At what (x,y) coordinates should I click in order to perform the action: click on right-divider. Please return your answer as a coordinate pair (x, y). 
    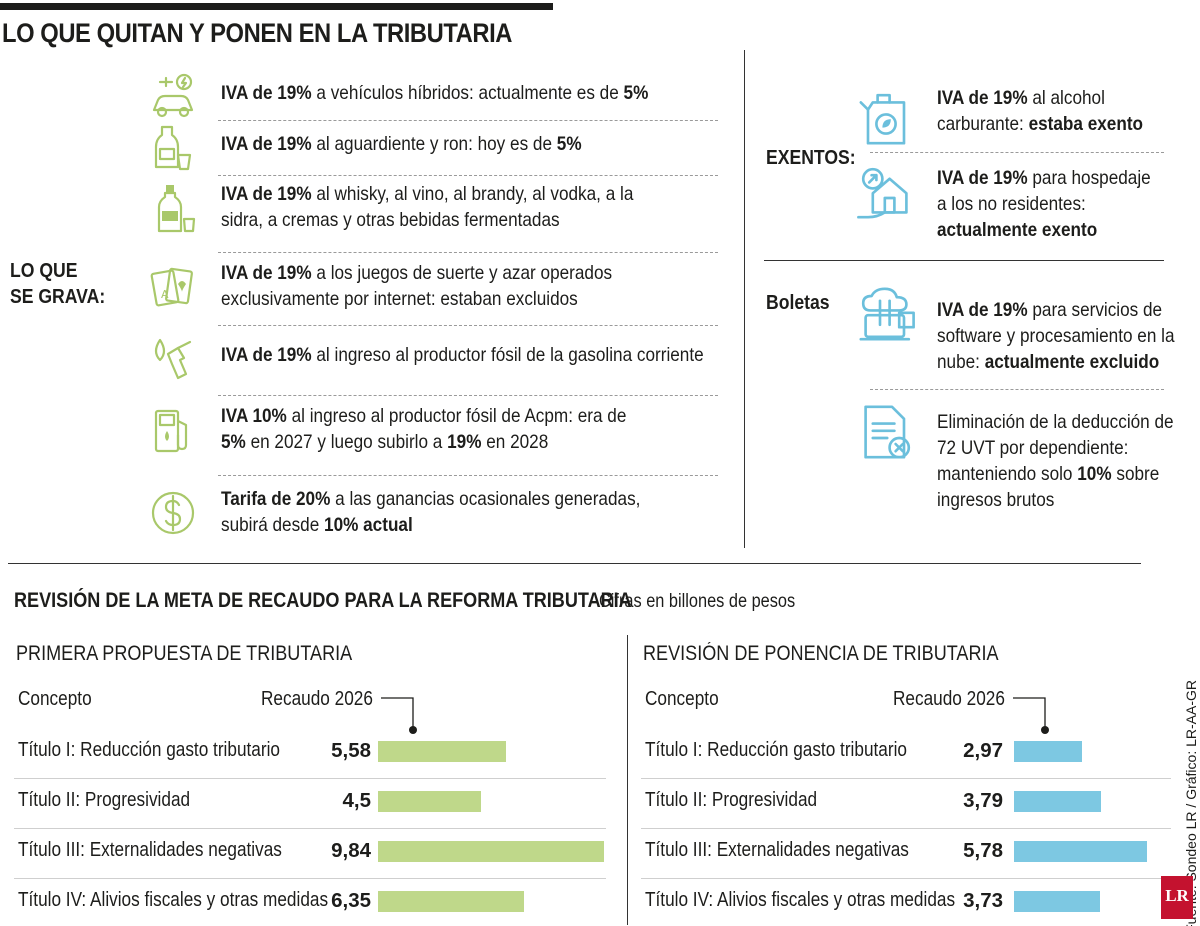
    Looking at the image, I should click on (964, 260).